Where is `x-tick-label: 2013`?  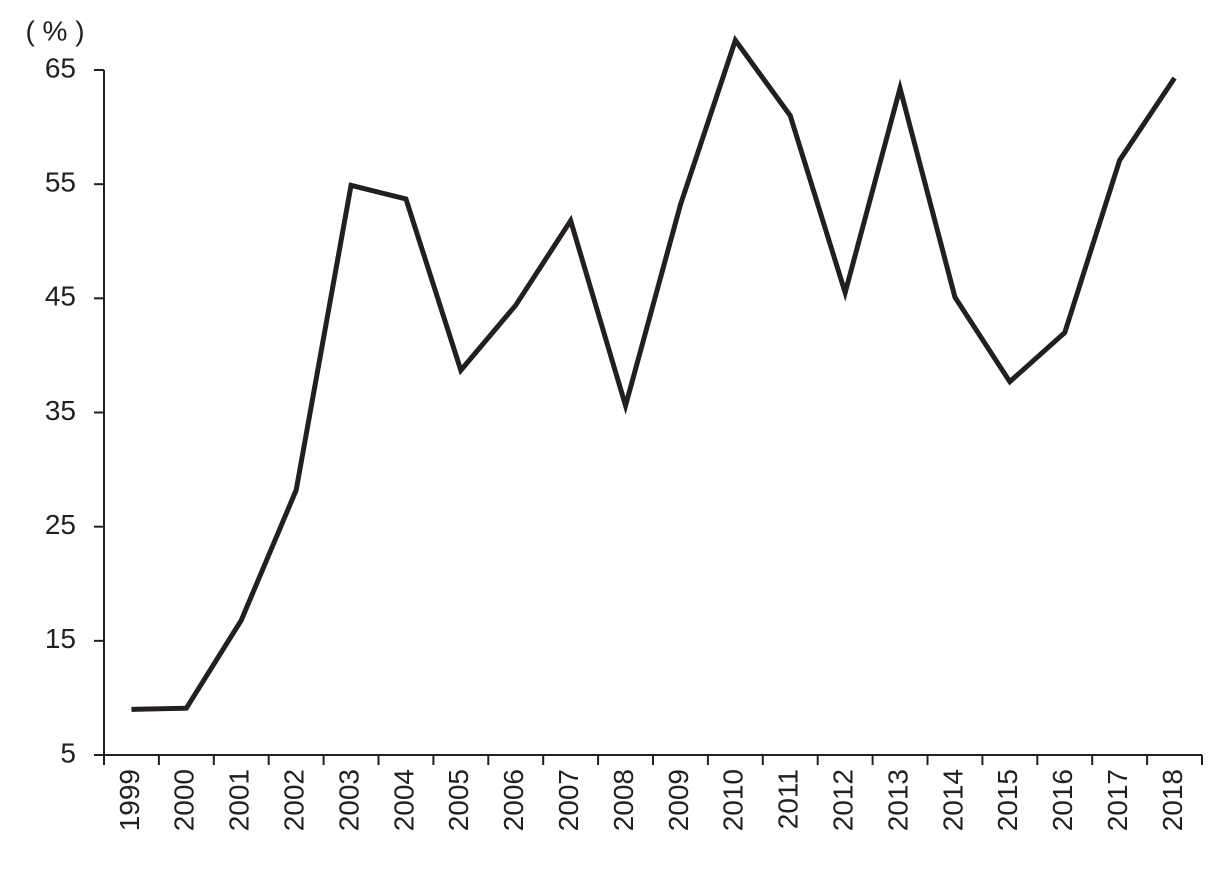
x-tick-label: 2013 is located at coordinates (897, 800).